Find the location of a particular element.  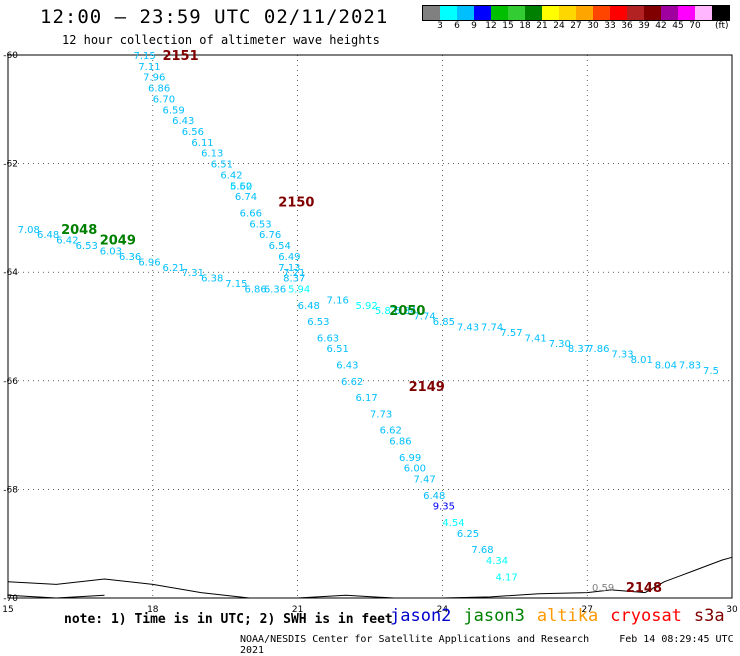

color-scale-unit: (ft) is located at coordinates (722, 26).